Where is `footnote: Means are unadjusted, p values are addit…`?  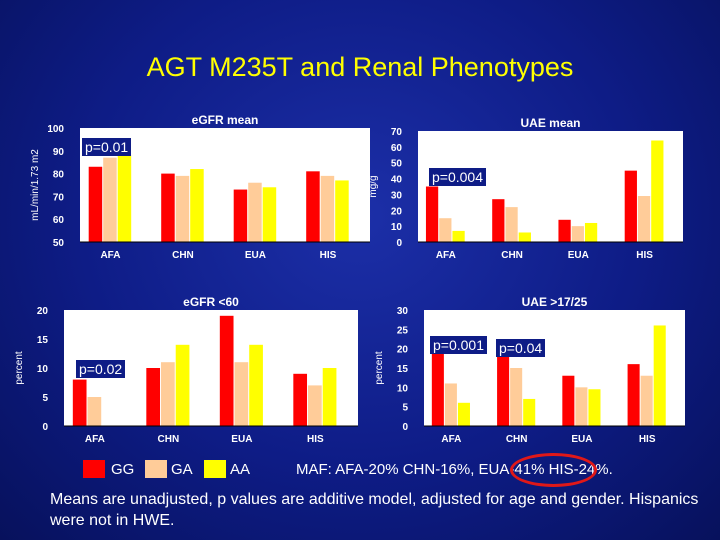 footnote: Means are unadjusted, p values are addit… is located at coordinates (374, 510).